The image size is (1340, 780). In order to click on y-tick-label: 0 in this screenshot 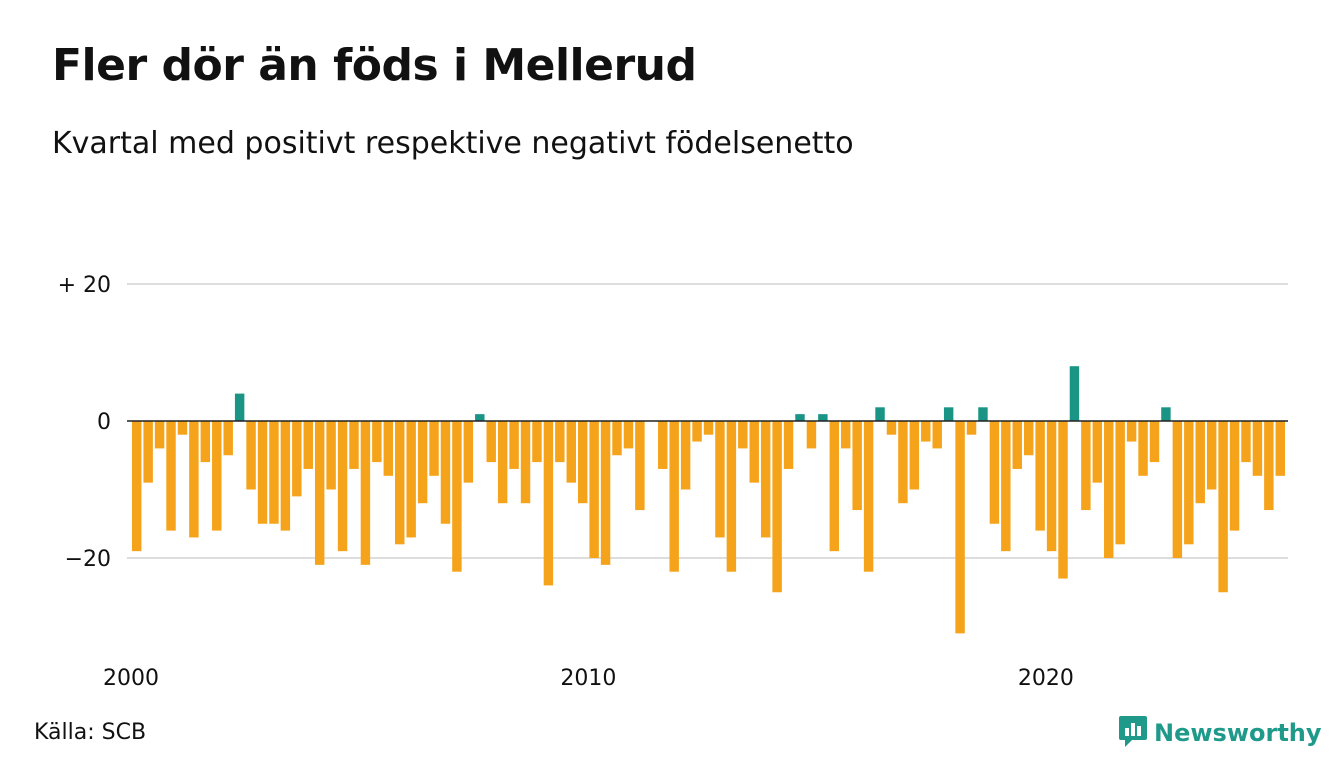, I will do `click(104, 422)`.